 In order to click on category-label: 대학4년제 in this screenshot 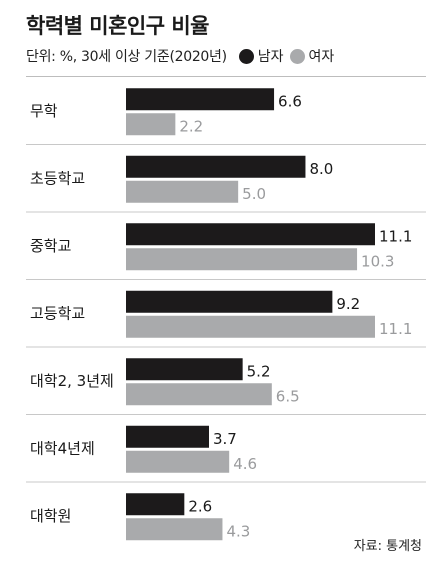, I will do `click(62, 448)`.